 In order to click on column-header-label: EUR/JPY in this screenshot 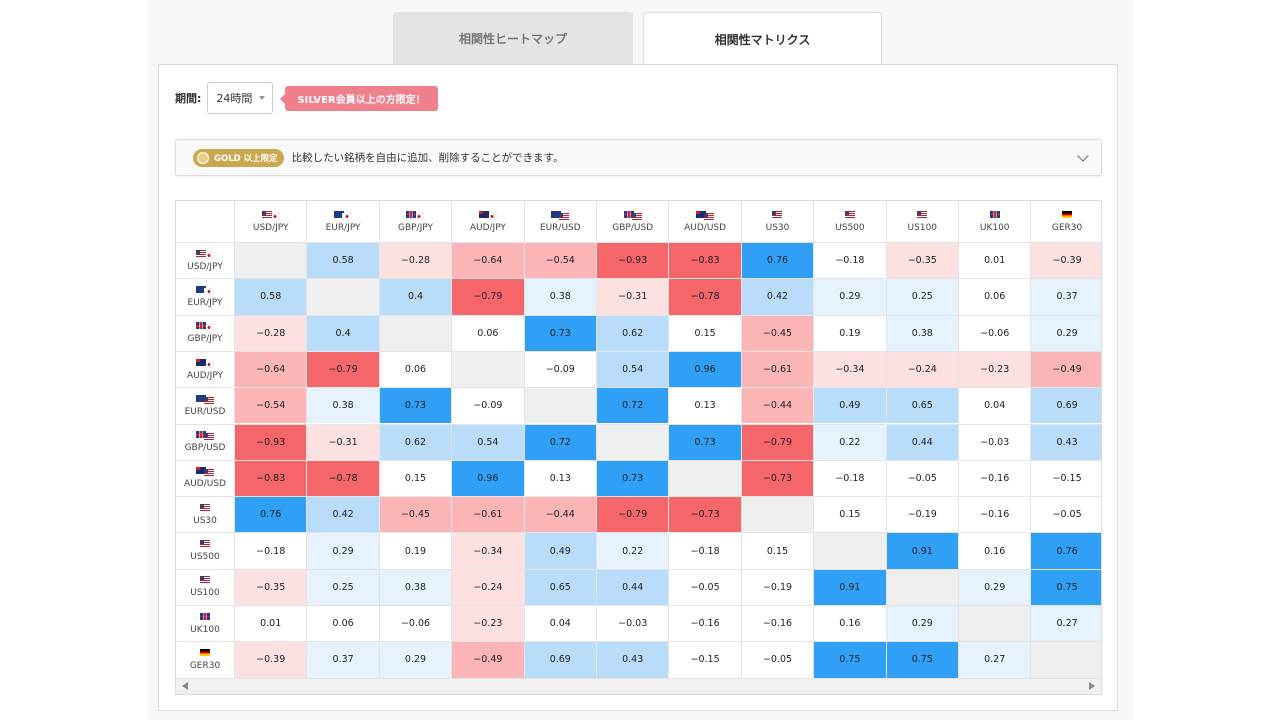, I will do `click(343, 227)`.